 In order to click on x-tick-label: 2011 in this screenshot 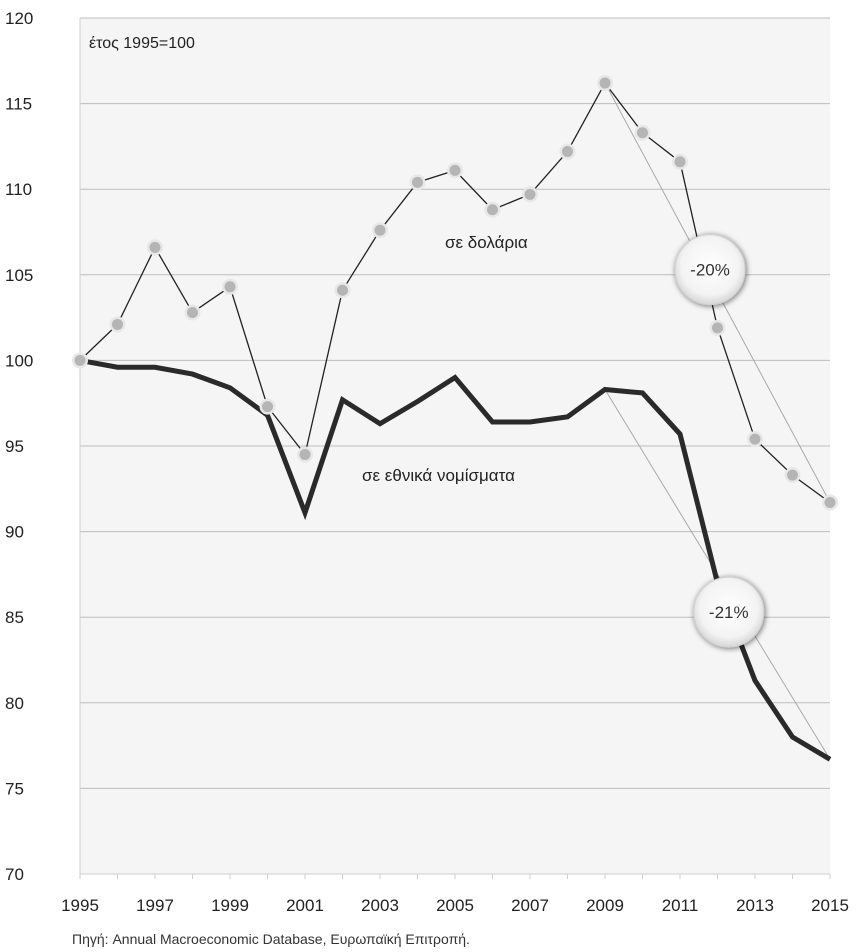, I will do `click(680, 905)`.